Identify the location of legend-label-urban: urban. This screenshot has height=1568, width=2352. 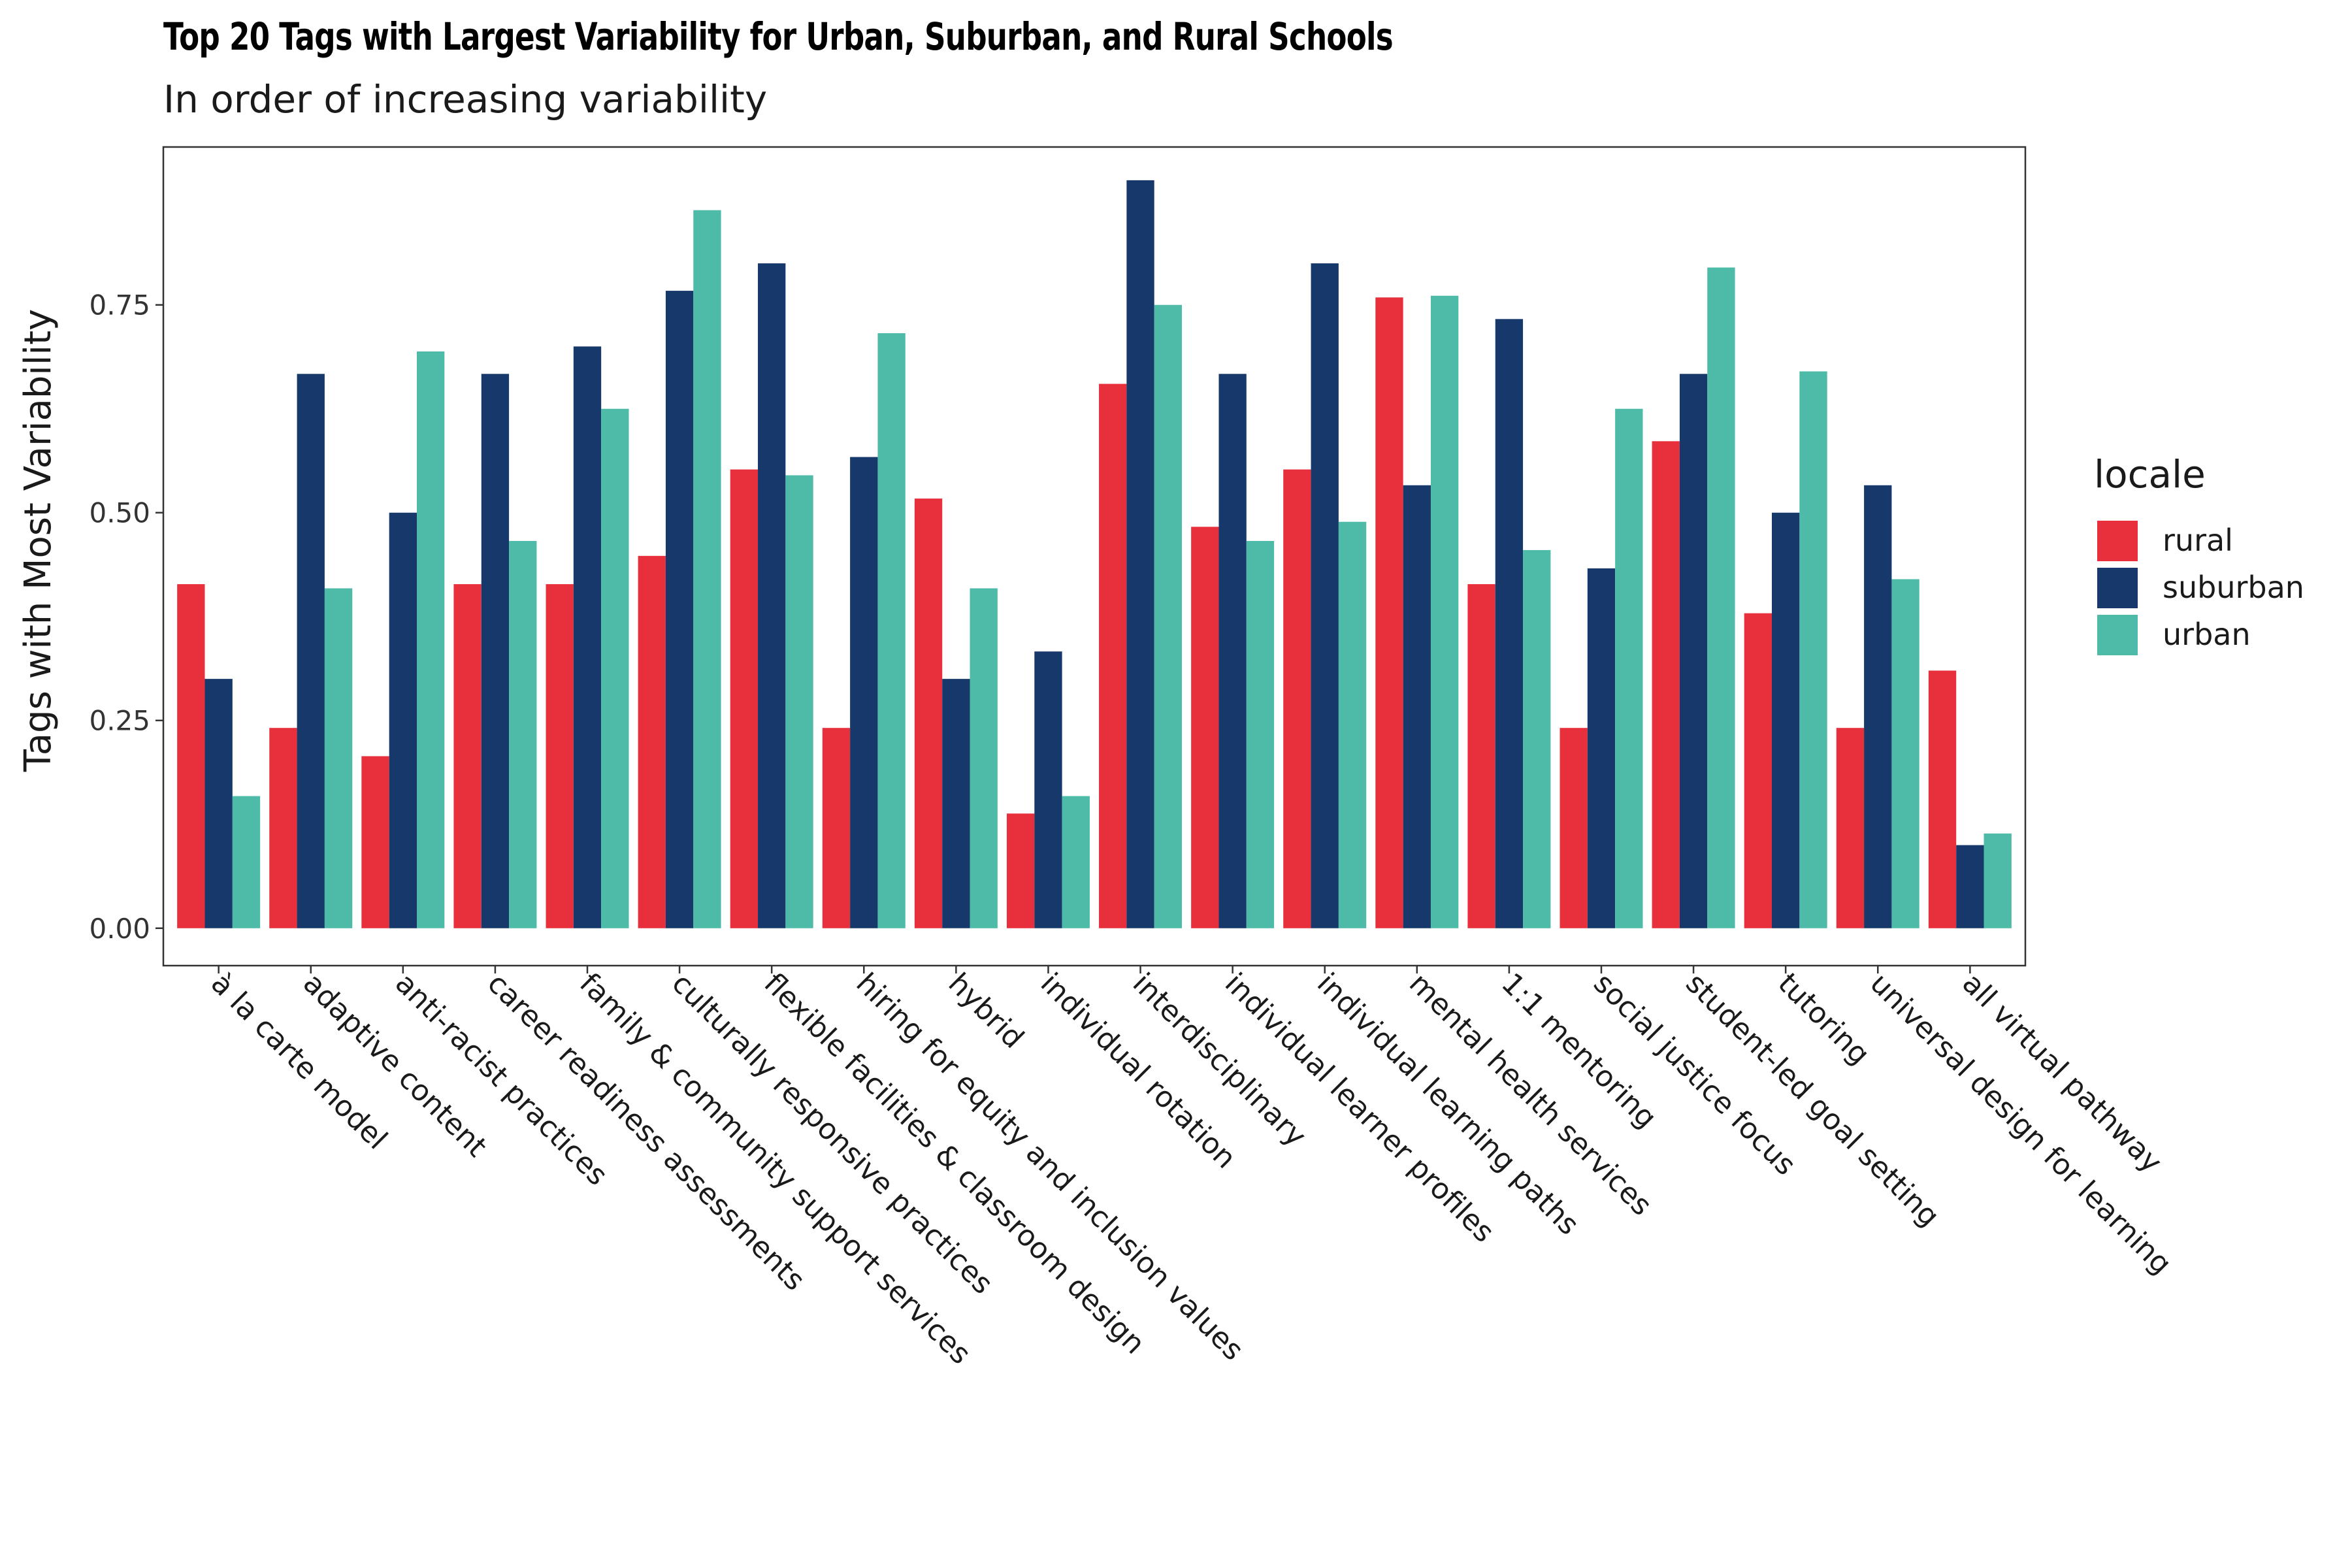
(2207, 634).